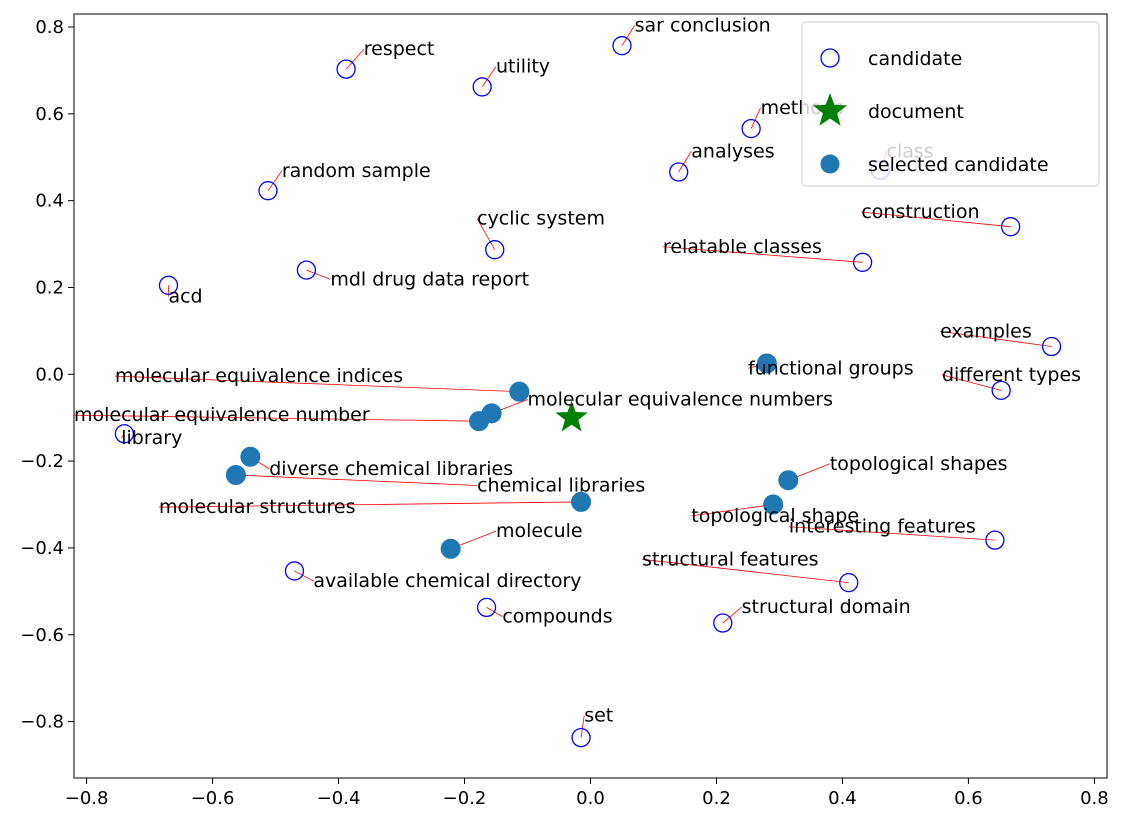 The image size is (1139, 840). I want to click on candidate-point-set, so click(581, 737).